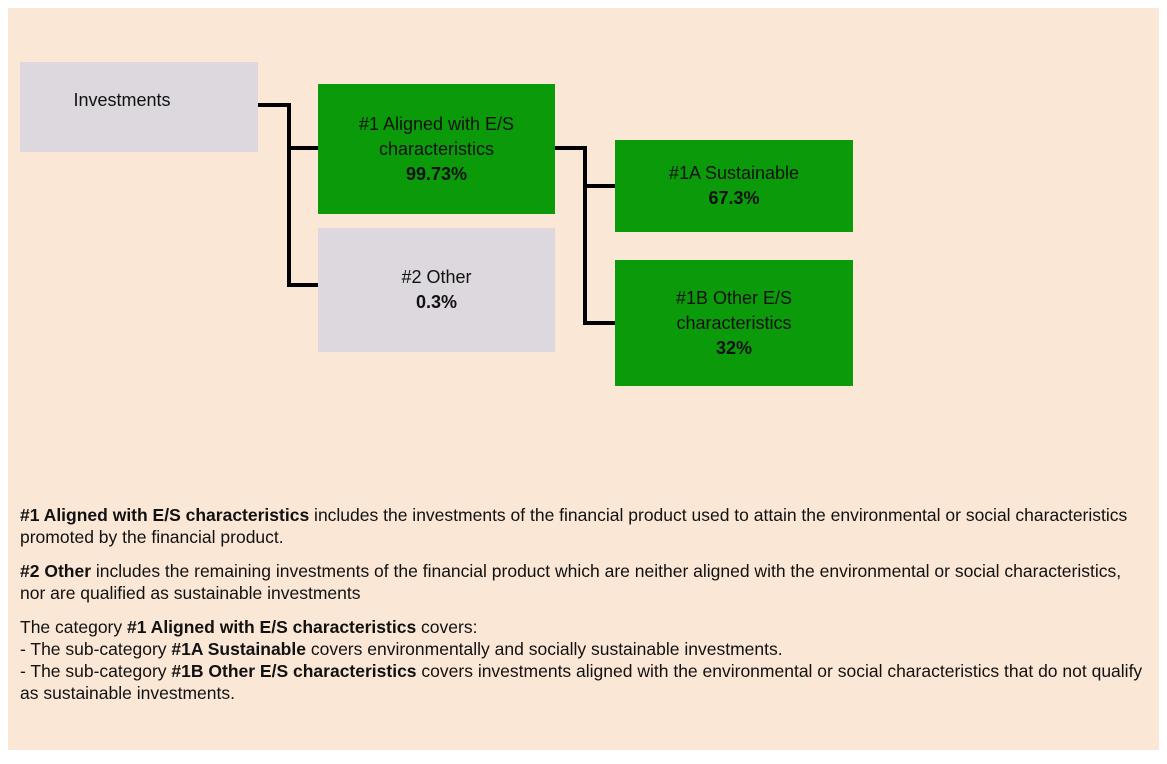  Describe the element at coordinates (55, 571) in the screenshot. I see `bold-term: #2 Other` at that location.